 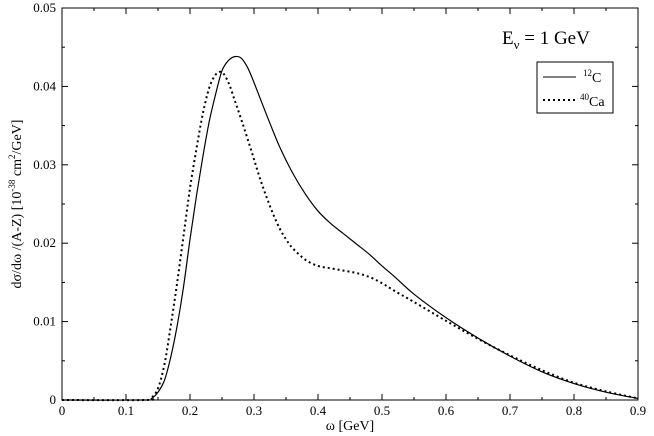 What do you see at coordinates (574, 410) in the screenshot?
I see `x-tick-label: 0.8` at bounding box center [574, 410].